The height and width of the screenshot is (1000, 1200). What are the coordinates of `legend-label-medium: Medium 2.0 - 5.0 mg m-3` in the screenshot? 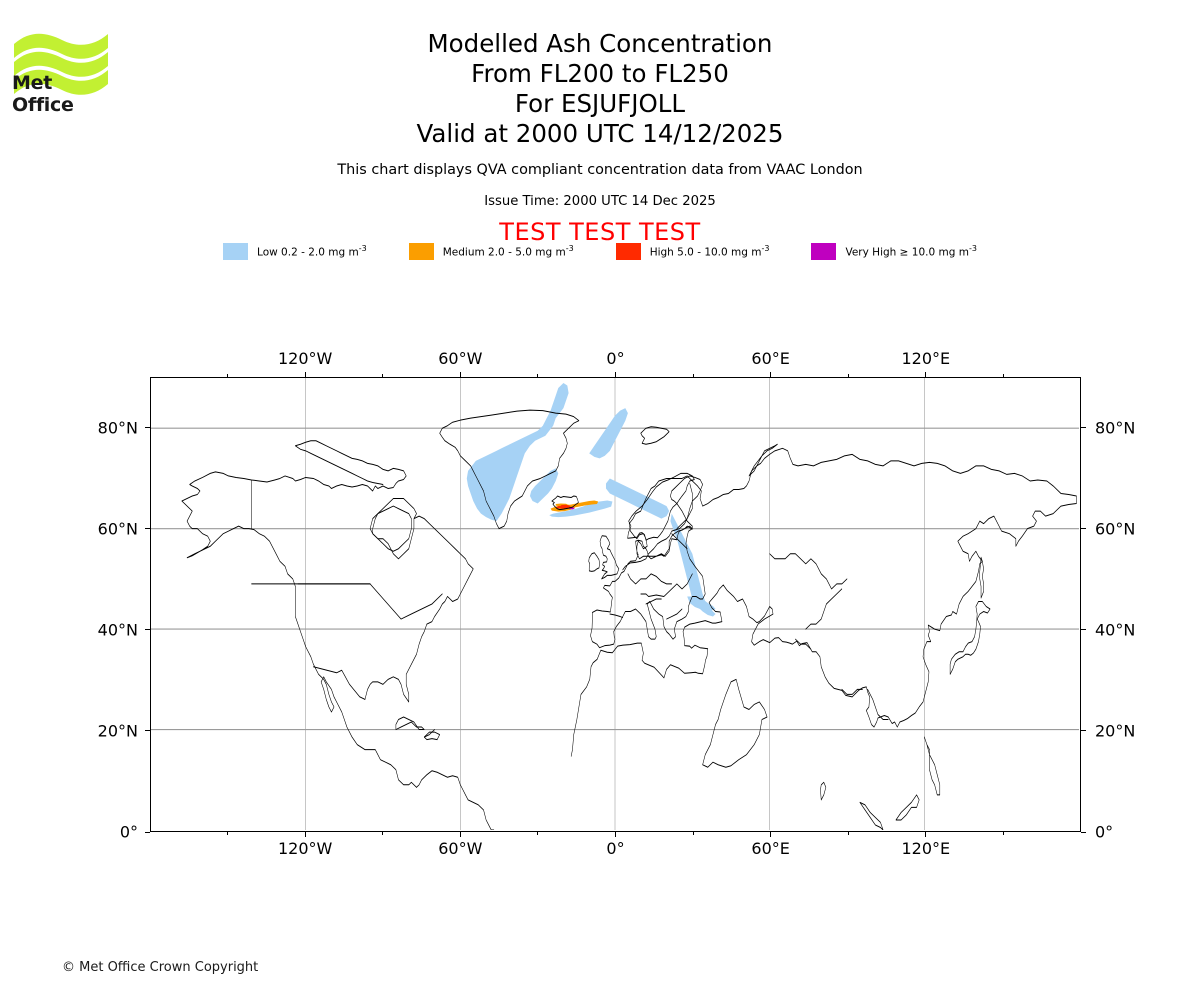 It's located at (508, 251).